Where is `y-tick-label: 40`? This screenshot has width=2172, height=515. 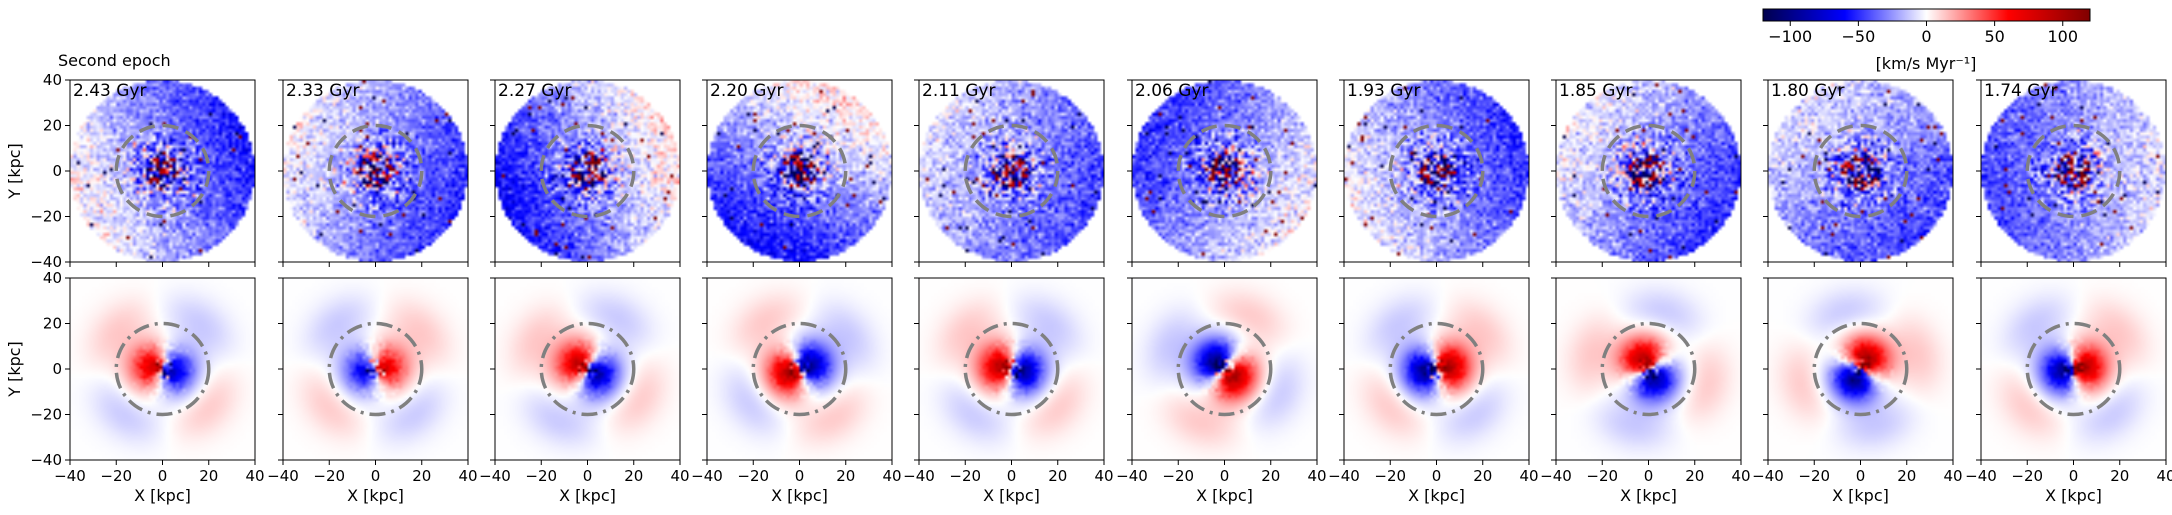 y-tick-label: 40 is located at coordinates (52, 278).